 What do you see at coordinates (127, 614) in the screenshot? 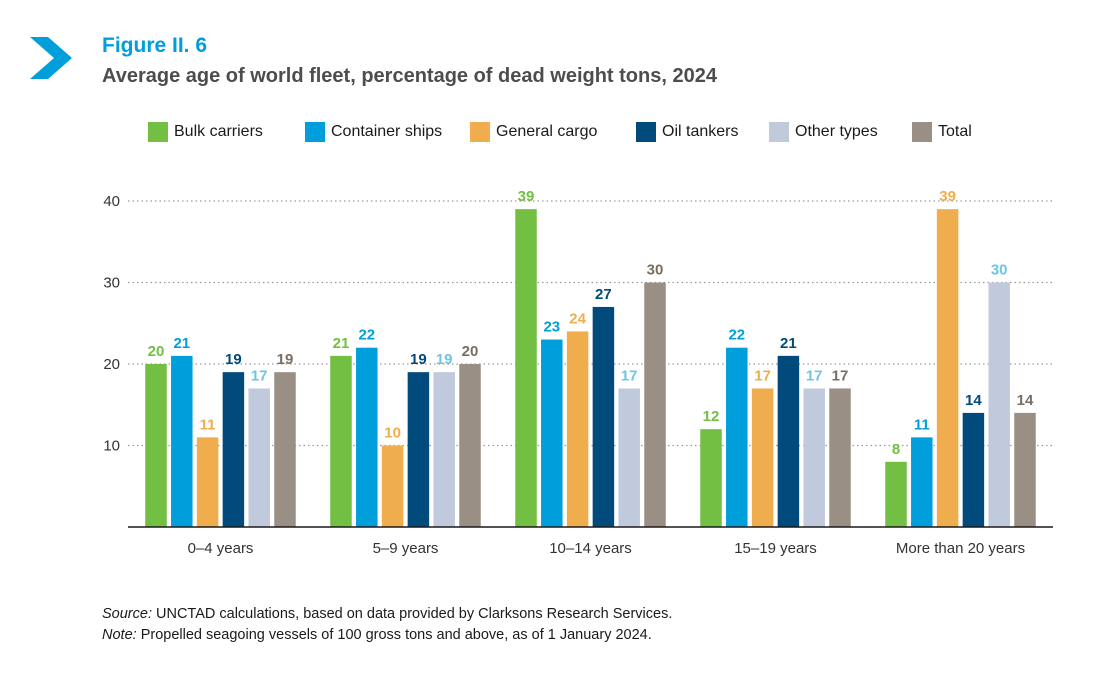
I see `source-prefix: Source:` at bounding box center [127, 614].